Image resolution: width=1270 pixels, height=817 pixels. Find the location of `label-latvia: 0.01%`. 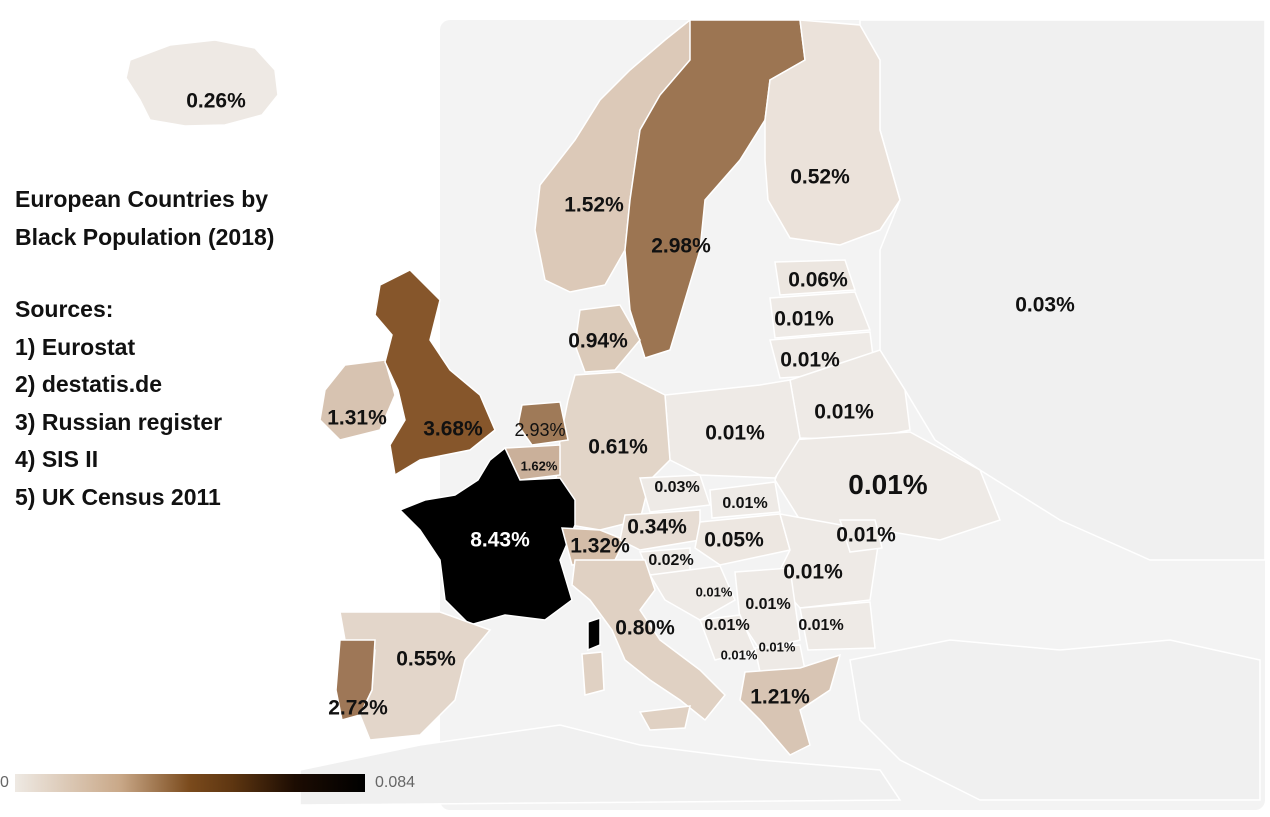

label-latvia: 0.01% is located at coordinates (804, 319).